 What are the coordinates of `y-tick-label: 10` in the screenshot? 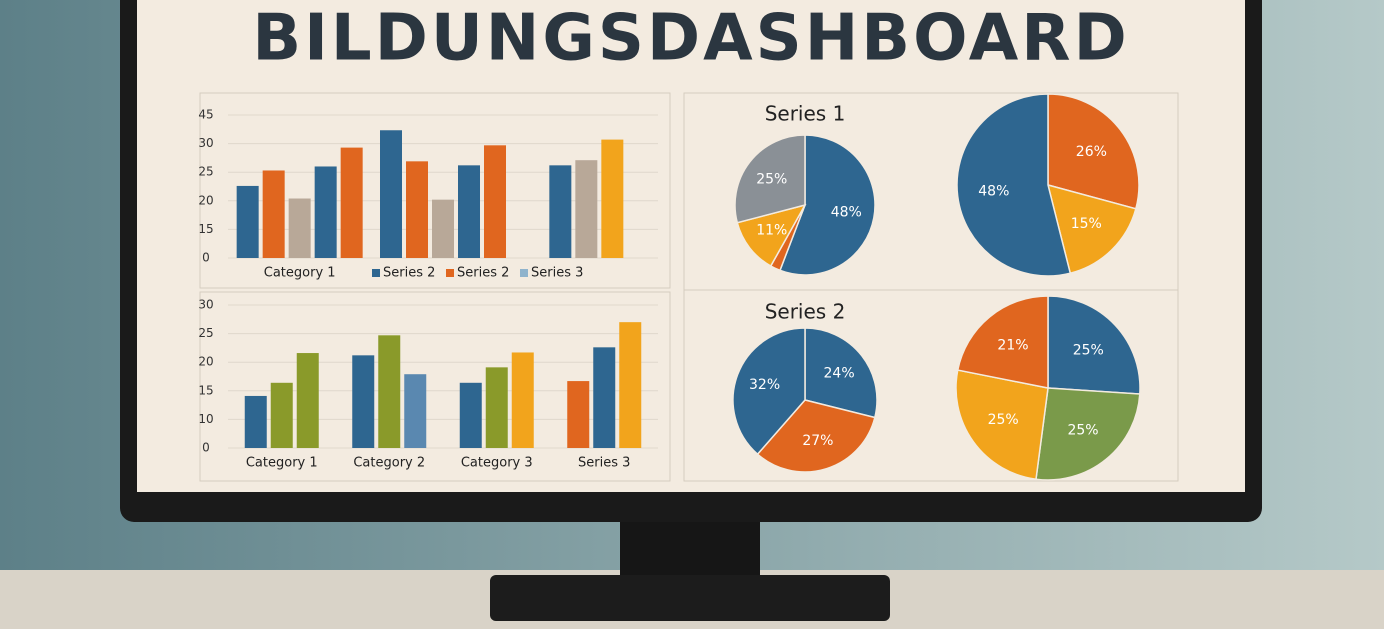 It's located at (205, 419).